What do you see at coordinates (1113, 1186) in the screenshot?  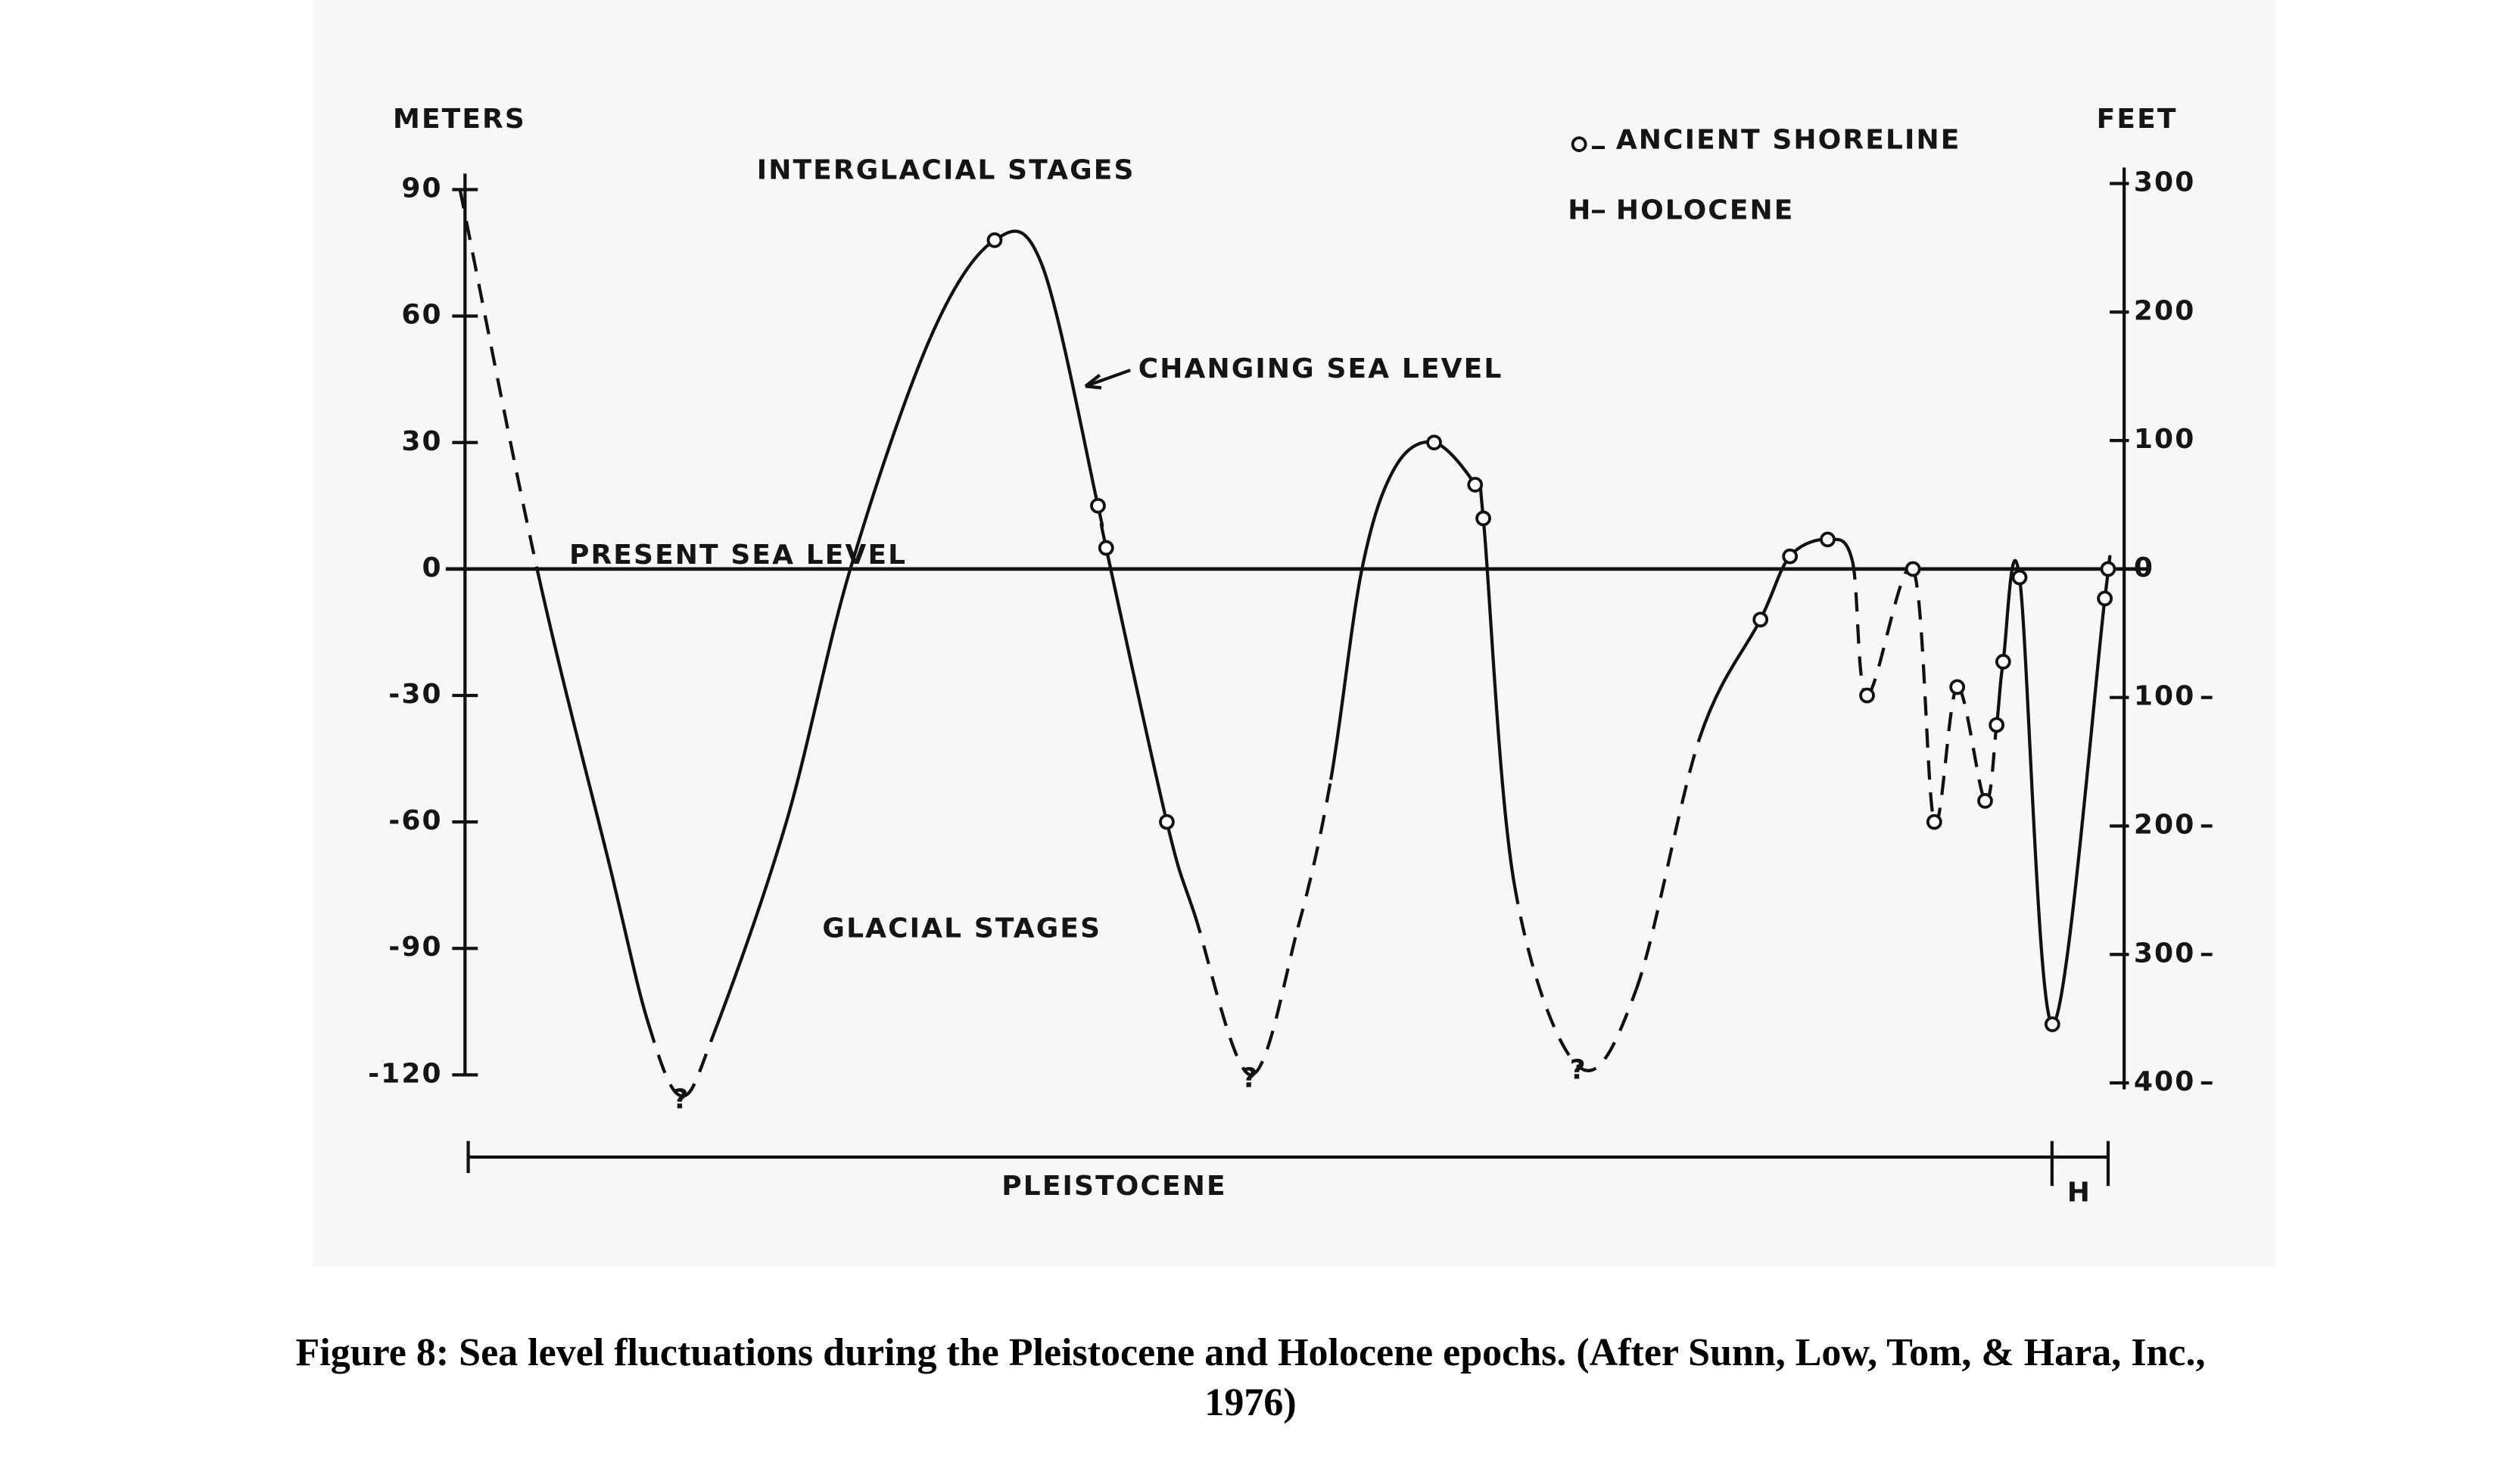 I see `epoch-label: PLEISTOCENE` at bounding box center [1113, 1186].